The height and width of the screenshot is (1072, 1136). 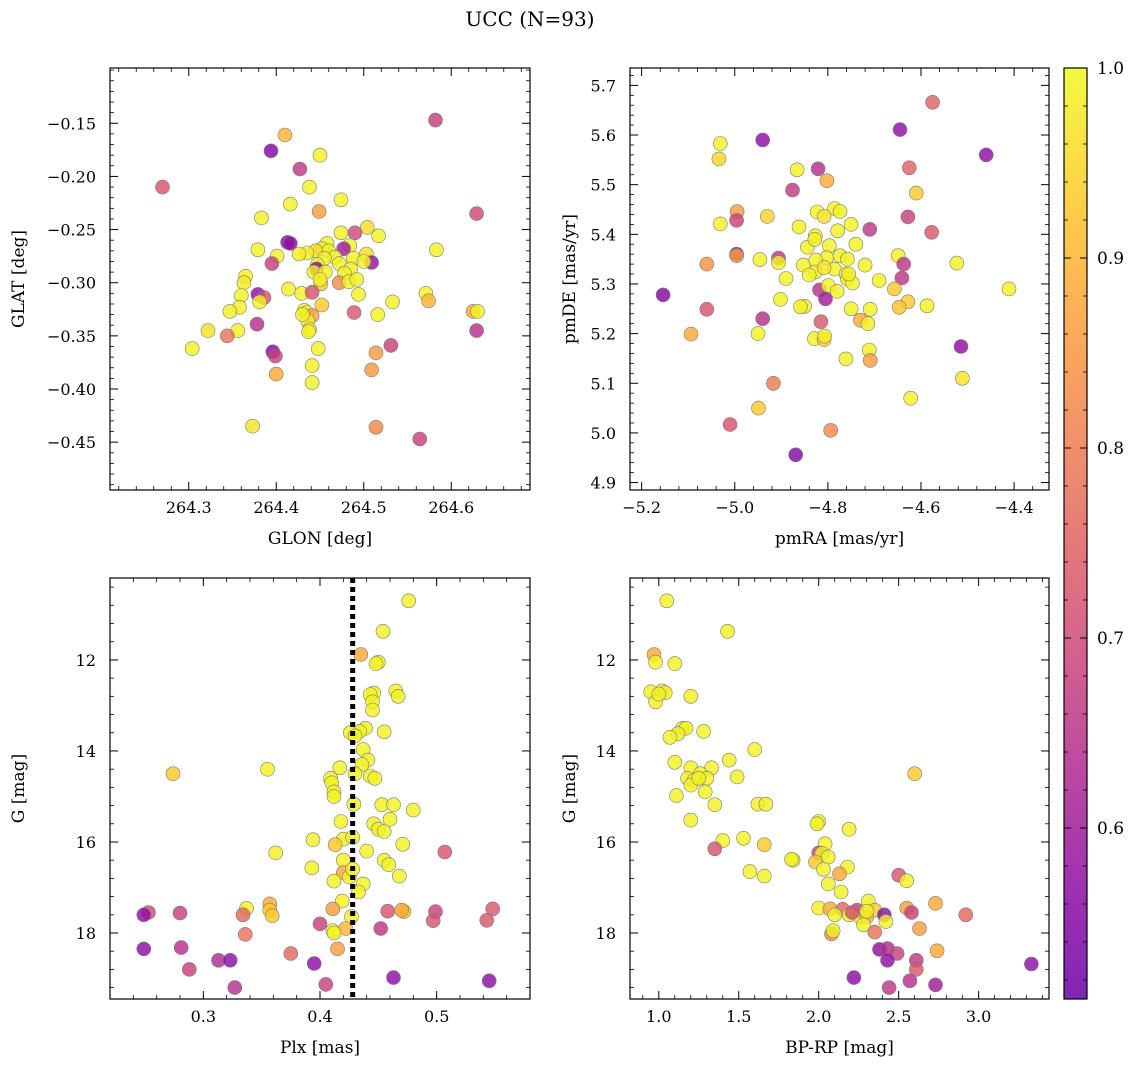 I want to click on x-tick-label: 1.0, so click(x=658, y=1016).